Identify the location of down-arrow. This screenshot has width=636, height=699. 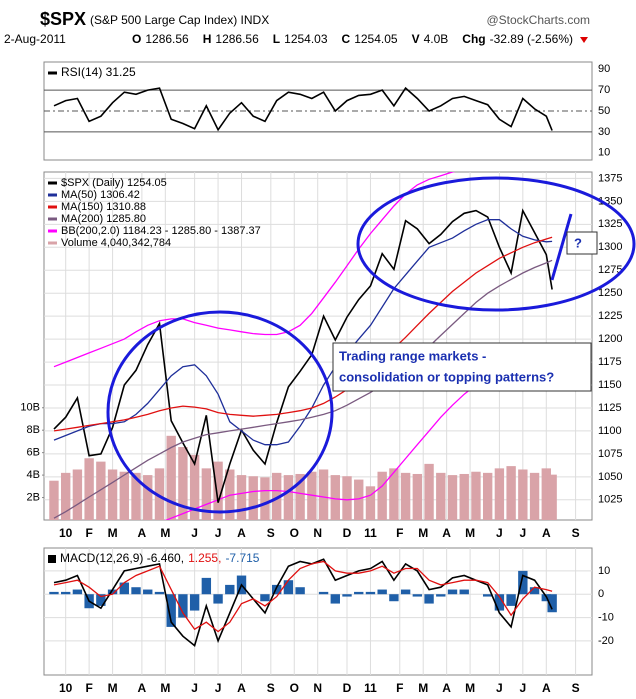
(584, 40).